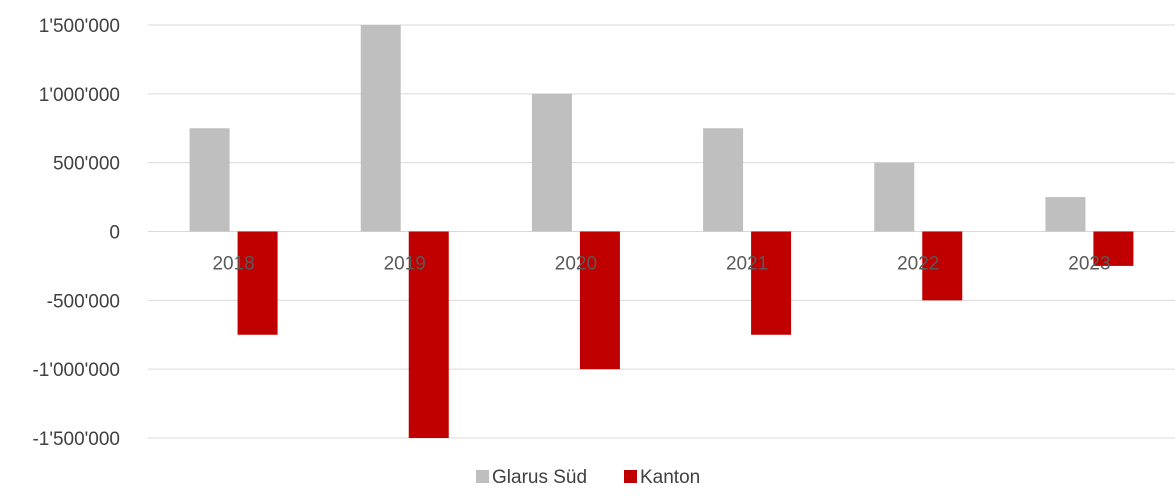  I want to click on legend-label: Kanton, so click(670, 477).